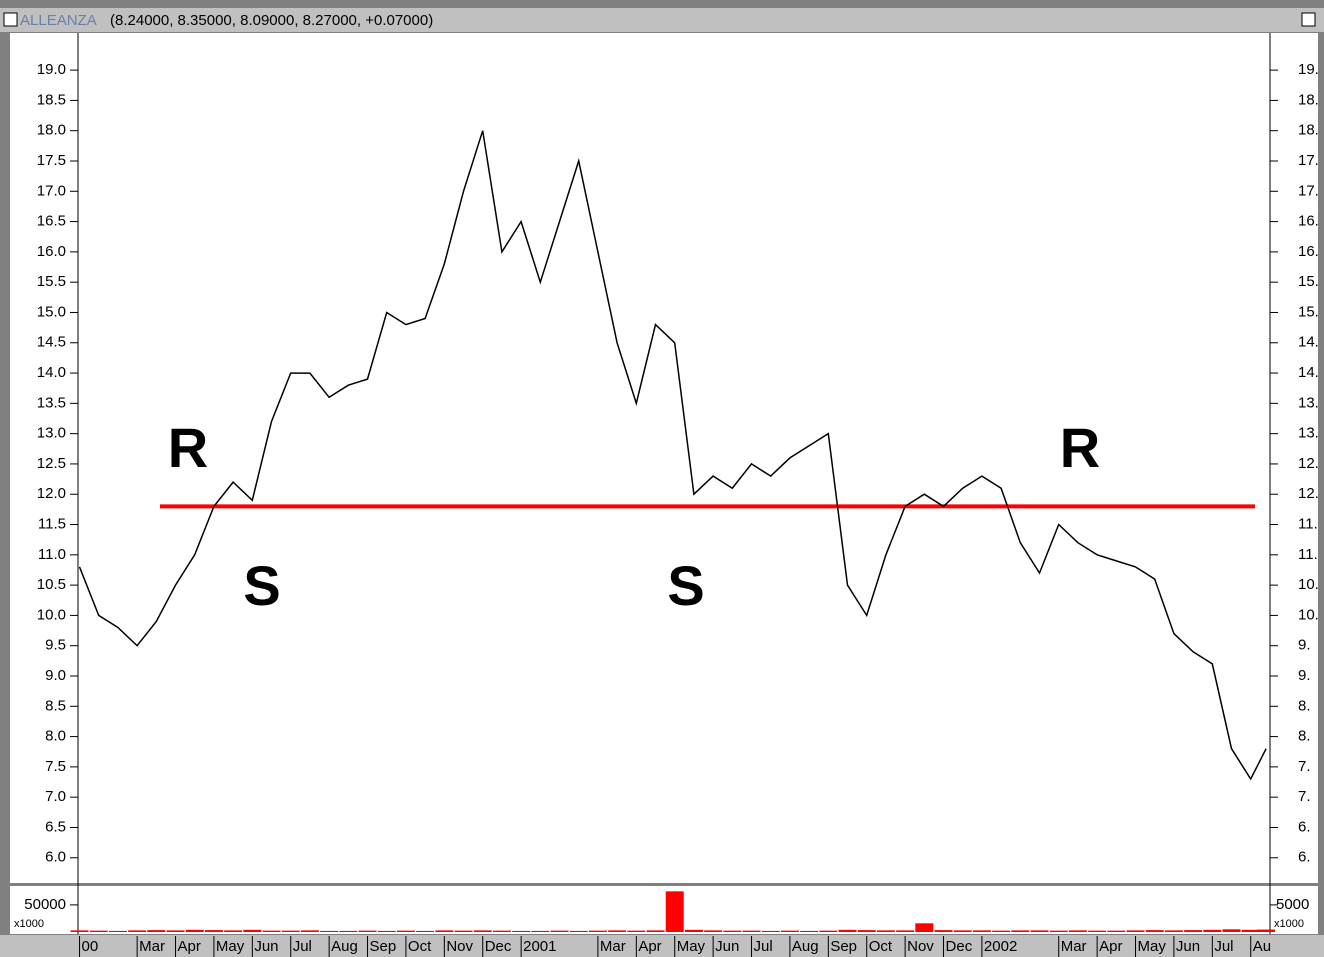 The height and width of the screenshot is (957, 1324). I want to click on y-tick-label: 18.5, so click(51, 99).